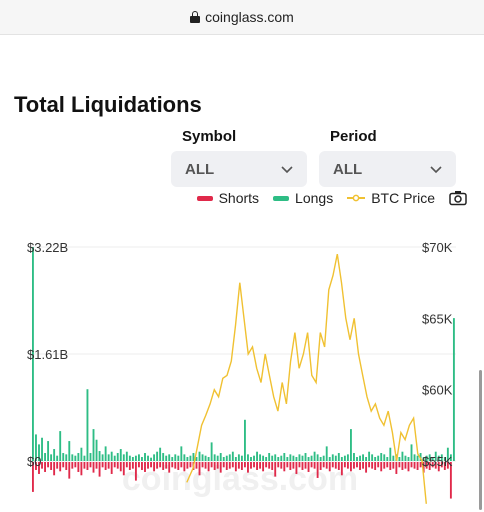 The image size is (484, 512). I want to click on url-display: coinglass.com, so click(242, 17).